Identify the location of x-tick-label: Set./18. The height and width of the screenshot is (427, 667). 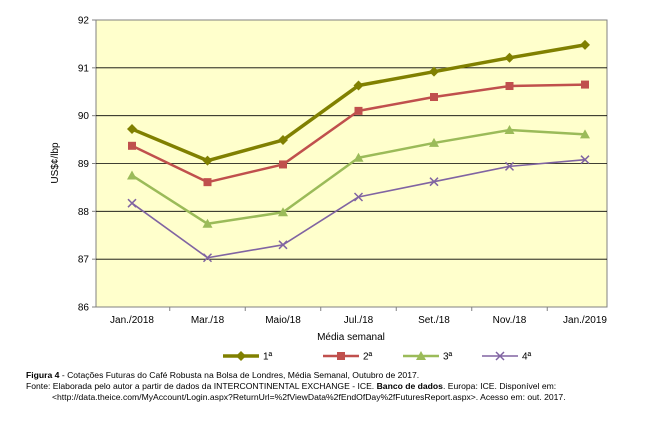
(434, 320).